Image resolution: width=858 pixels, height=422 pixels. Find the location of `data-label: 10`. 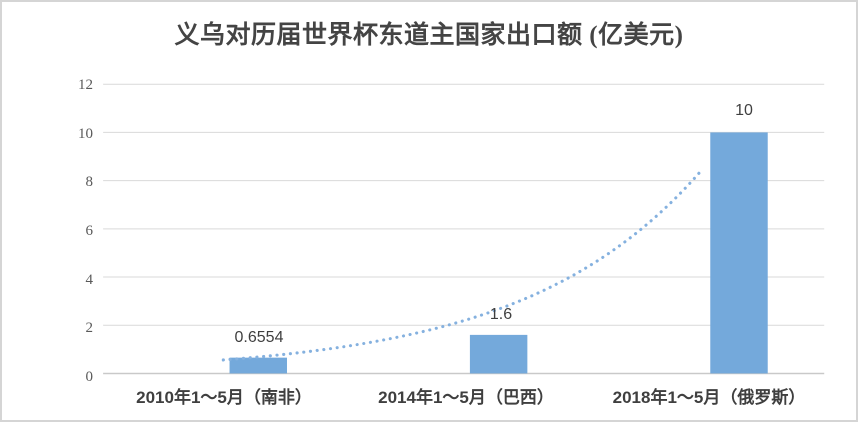

data-label: 10 is located at coordinates (744, 110).